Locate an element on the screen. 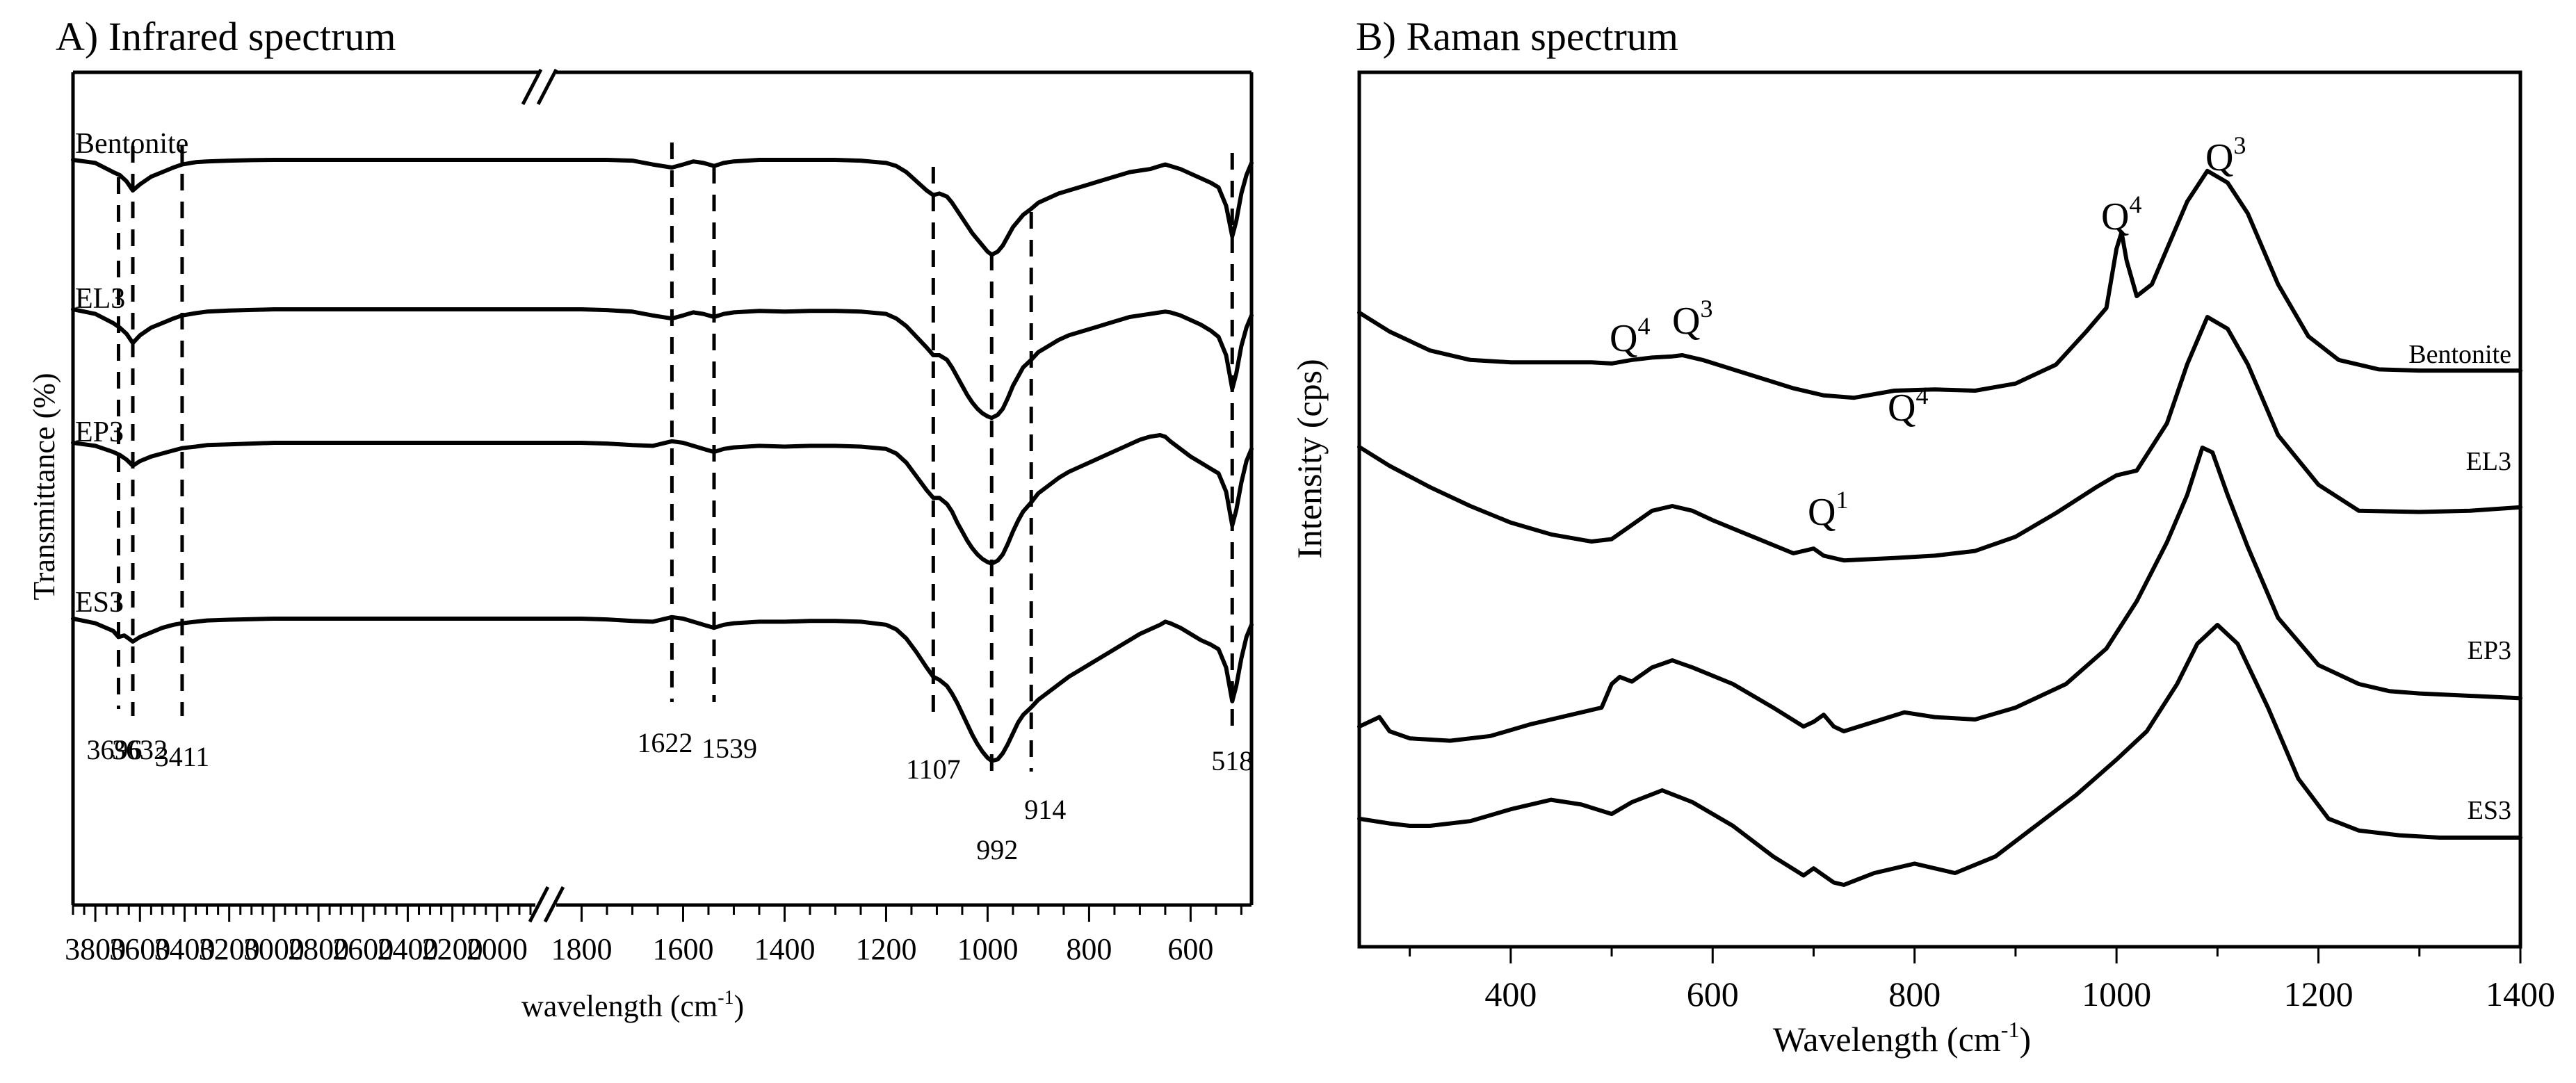 The width and height of the screenshot is (2576, 1083). raman-tick-label-1000: 1000 is located at coordinates (2116, 994).